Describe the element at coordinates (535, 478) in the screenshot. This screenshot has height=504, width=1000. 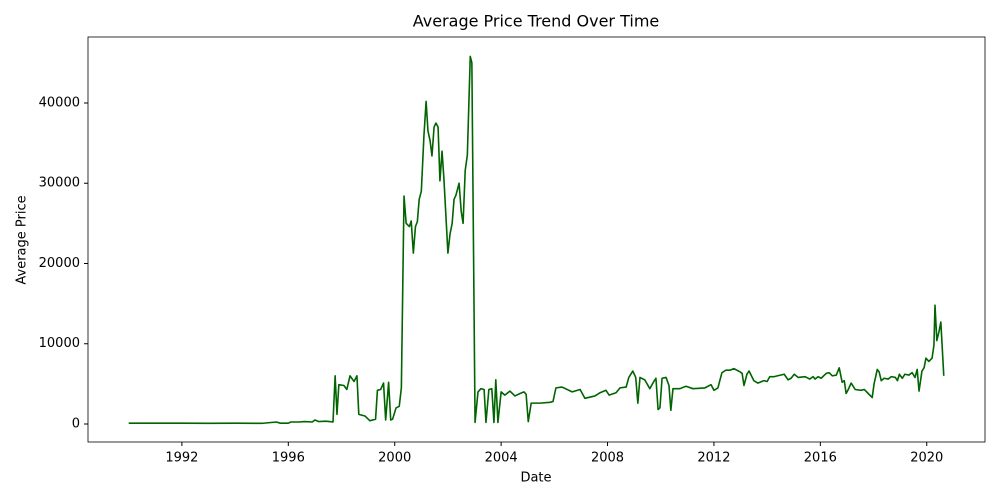
I see `x-axis-label: Date` at that location.